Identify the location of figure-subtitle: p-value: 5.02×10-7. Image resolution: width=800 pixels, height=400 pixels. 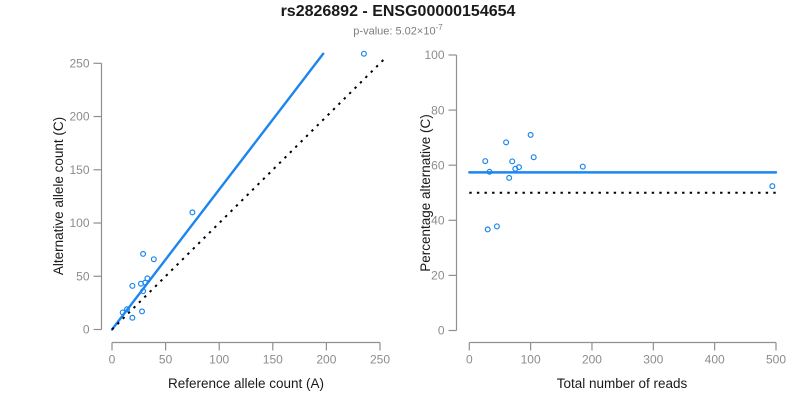
(398, 30).